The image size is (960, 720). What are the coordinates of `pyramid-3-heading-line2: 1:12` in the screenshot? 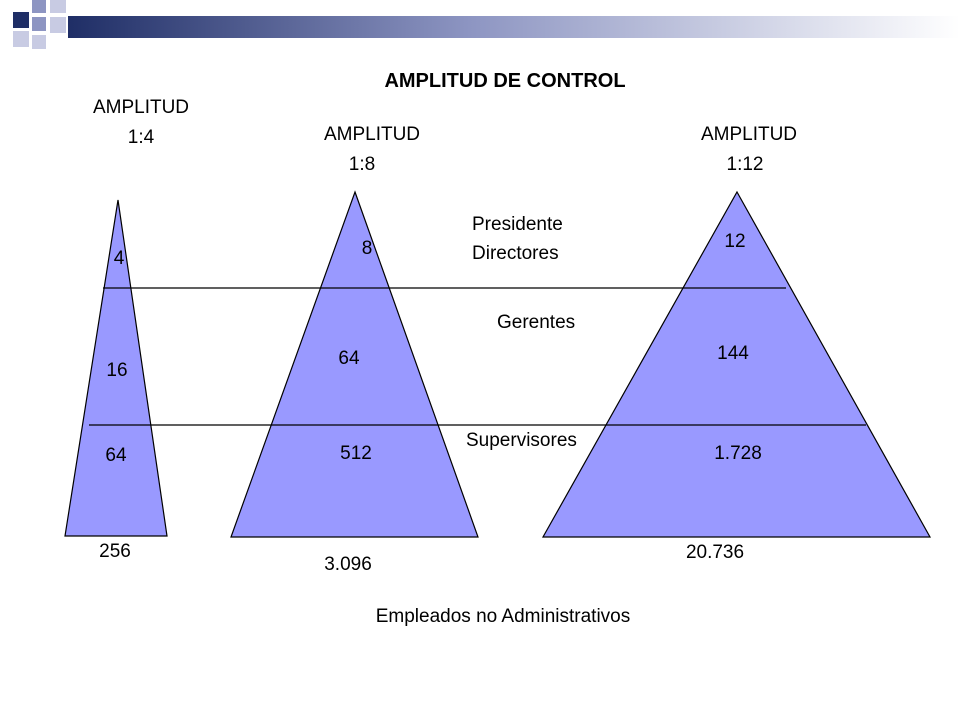 It's located at (745, 164).